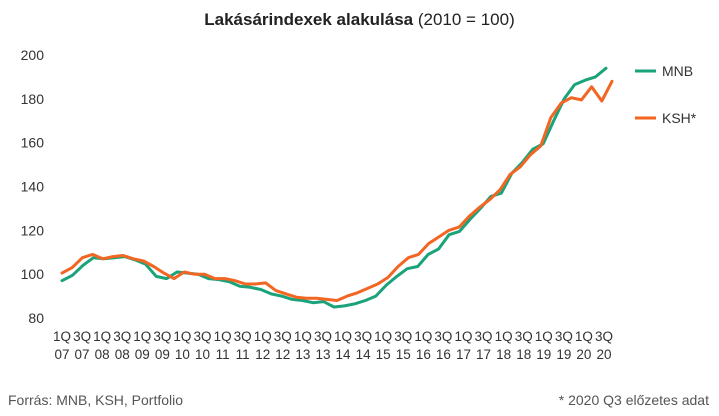 The image size is (719, 416). What do you see at coordinates (36, 318) in the screenshot?
I see `y-tick-label: 80` at bounding box center [36, 318].